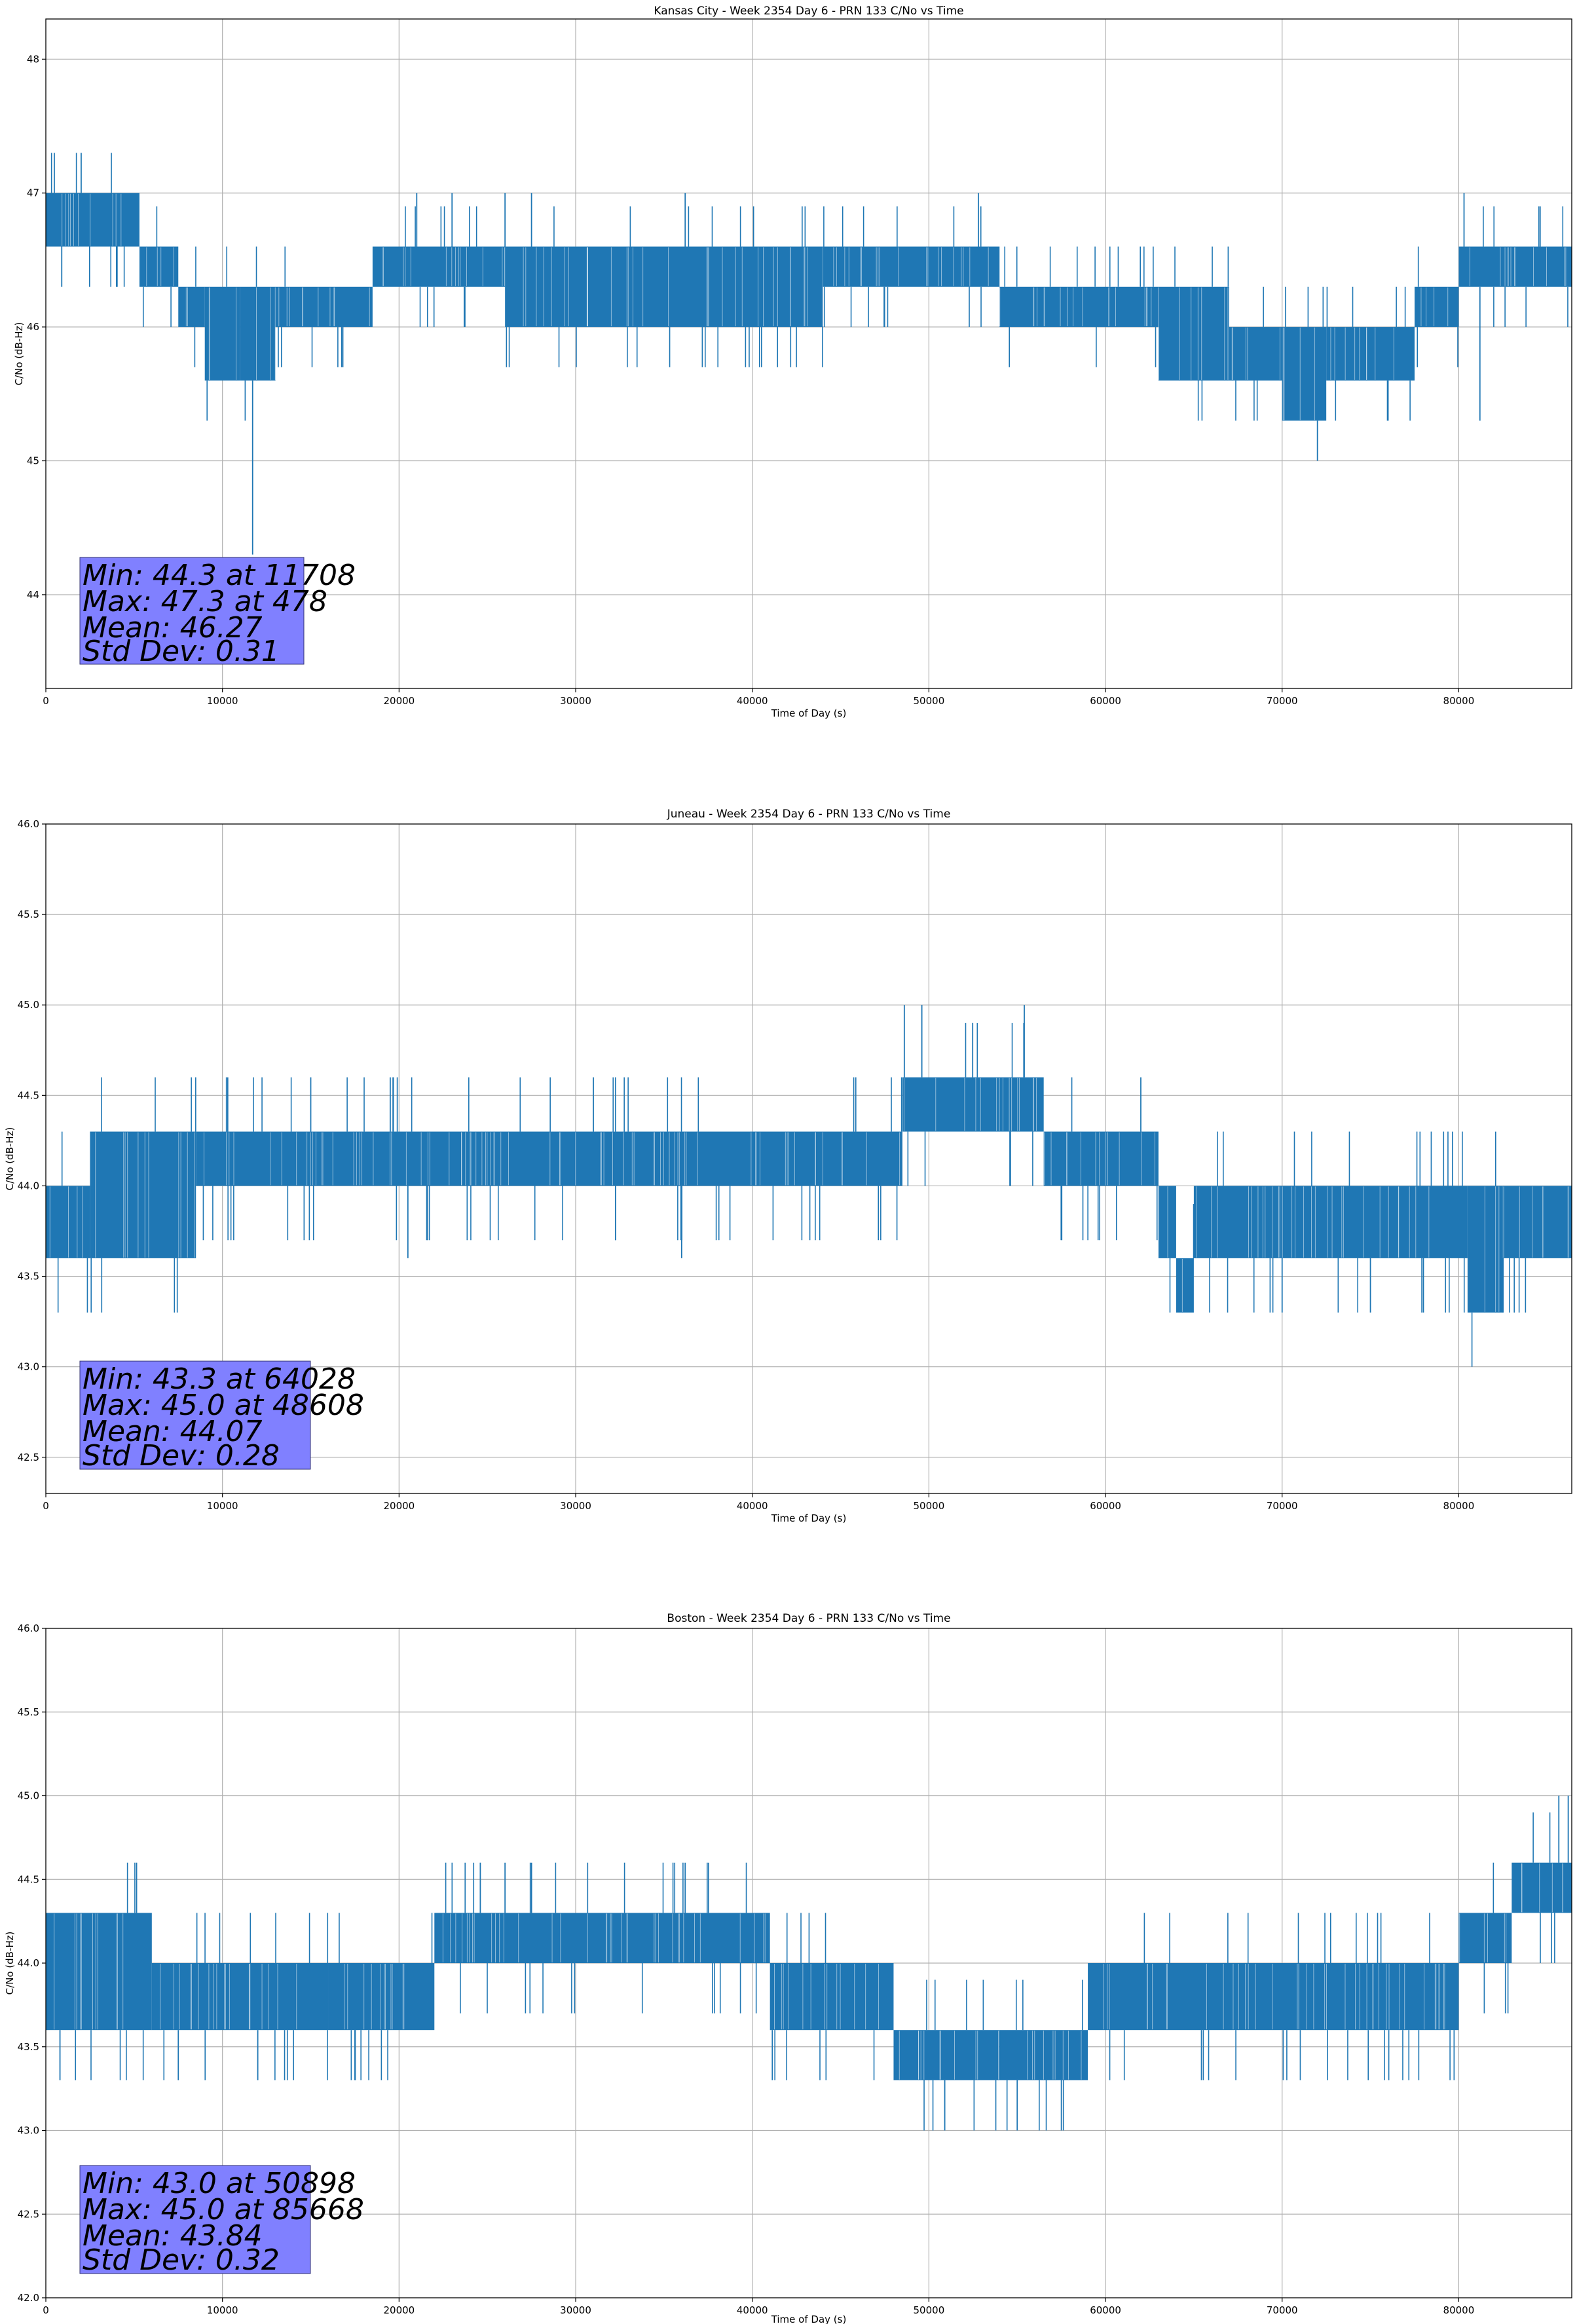  What do you see at coordinates (181, 1455) in the screenshot?
I see `stats-std: Std Dev: 0.28` at bounding box center [181, 1455].